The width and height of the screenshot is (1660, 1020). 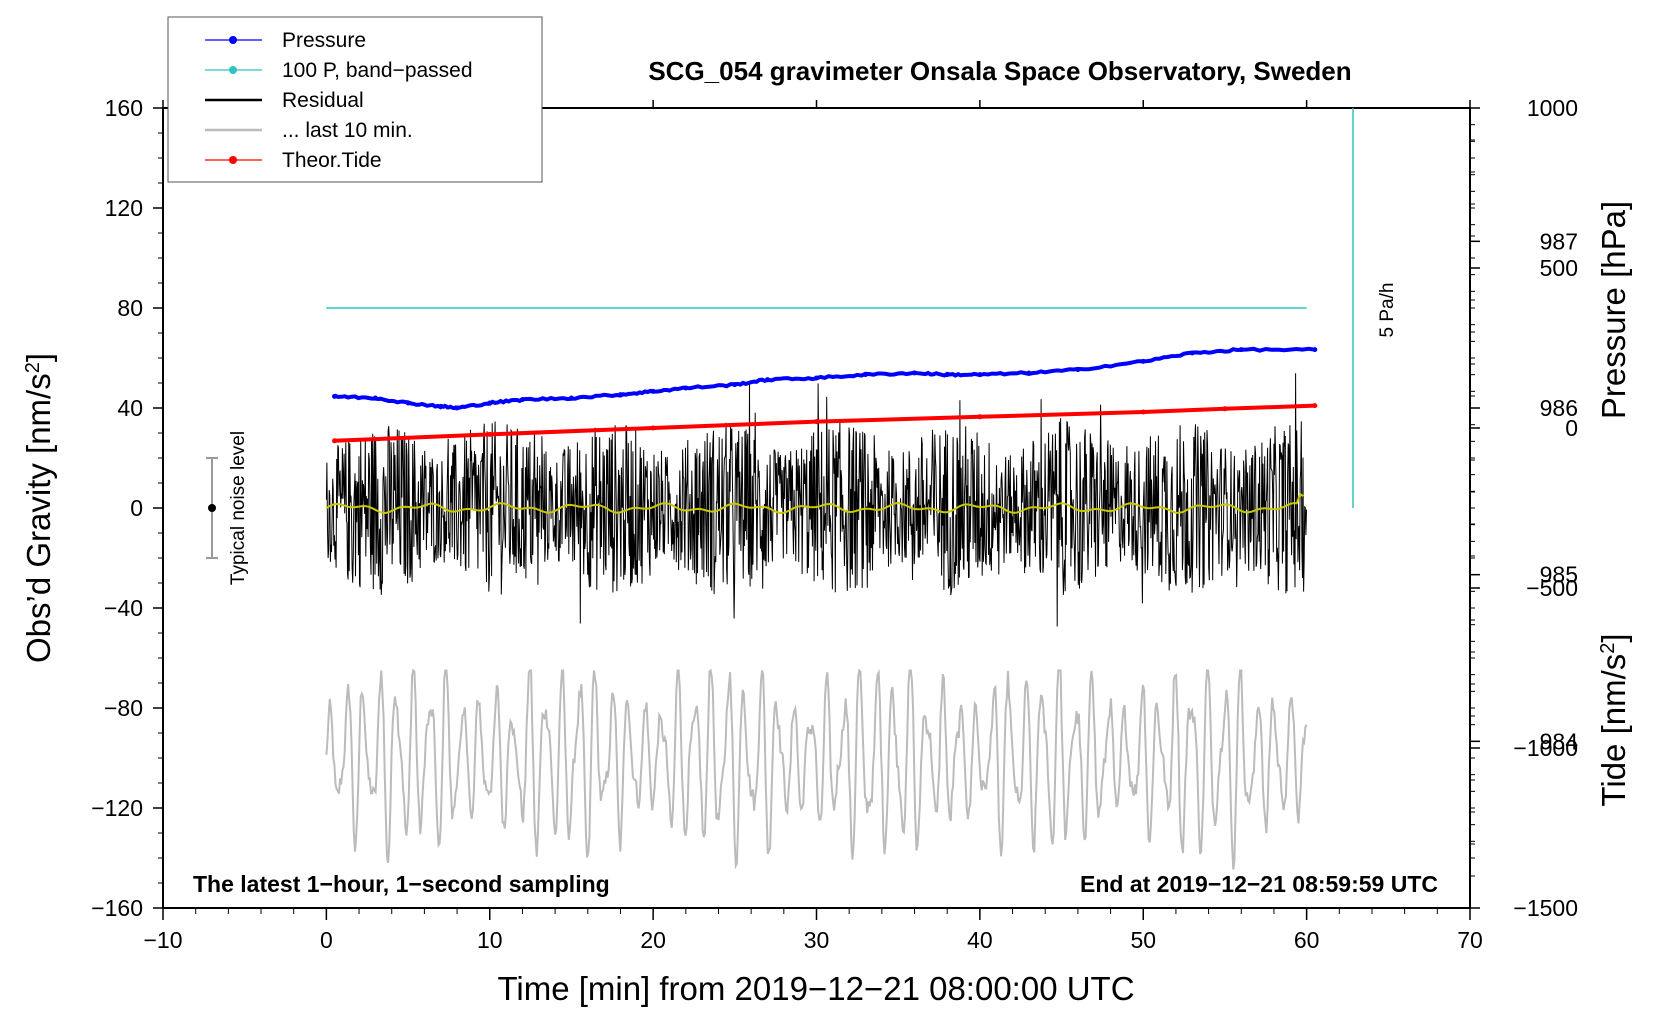 I want to click on noise-bar: Typical noise level, so click(x=227, y=508).